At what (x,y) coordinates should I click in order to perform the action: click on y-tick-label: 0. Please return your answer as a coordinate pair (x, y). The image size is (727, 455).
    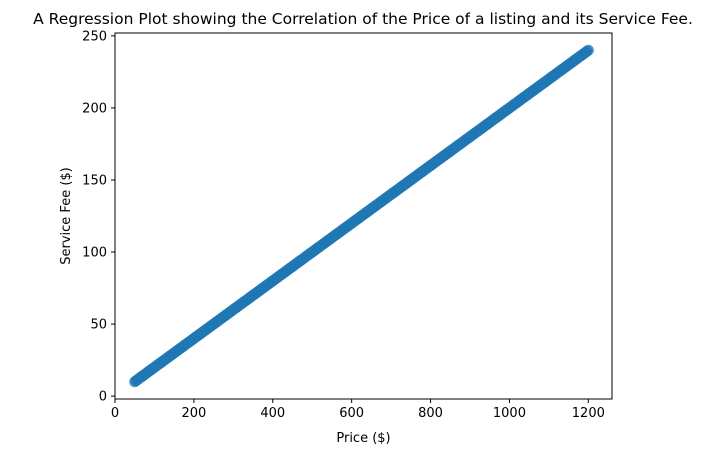
    Looking at the image, I should click on (103, 397).